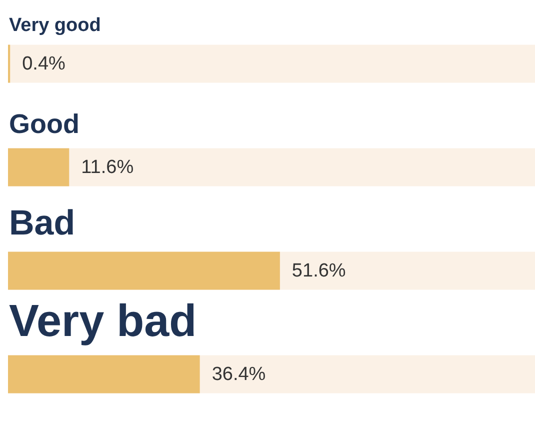 The image size is (535, 426). Describe the element at coordinates (107, 167) in the screenshot. I see `data-label: 11.6%` at that location.